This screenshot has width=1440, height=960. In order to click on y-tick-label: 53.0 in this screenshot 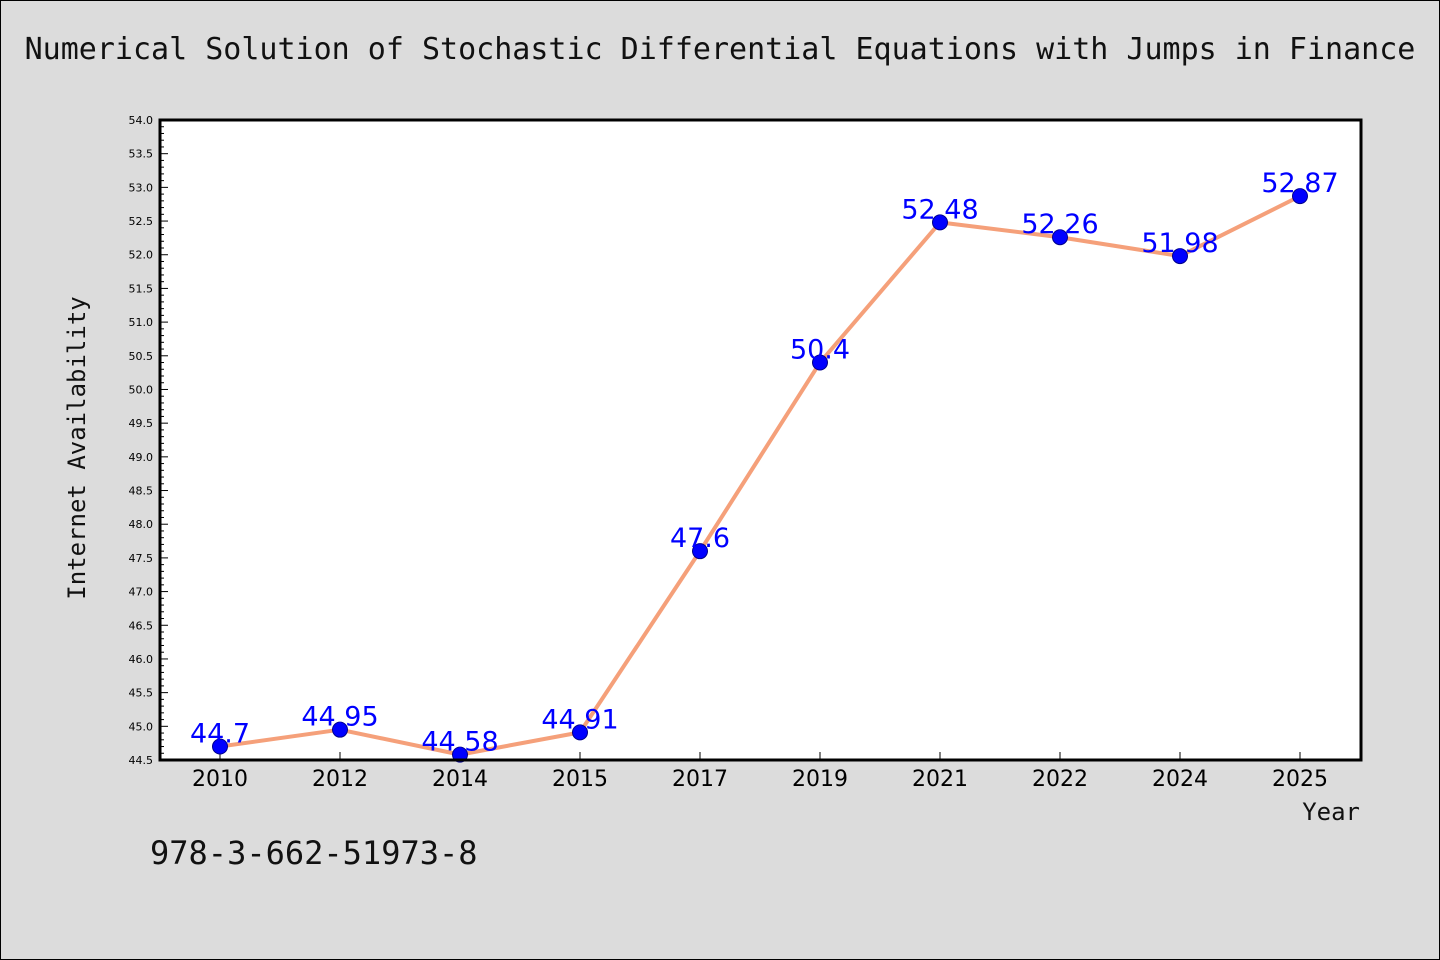, I will do `click(141, 187)`.